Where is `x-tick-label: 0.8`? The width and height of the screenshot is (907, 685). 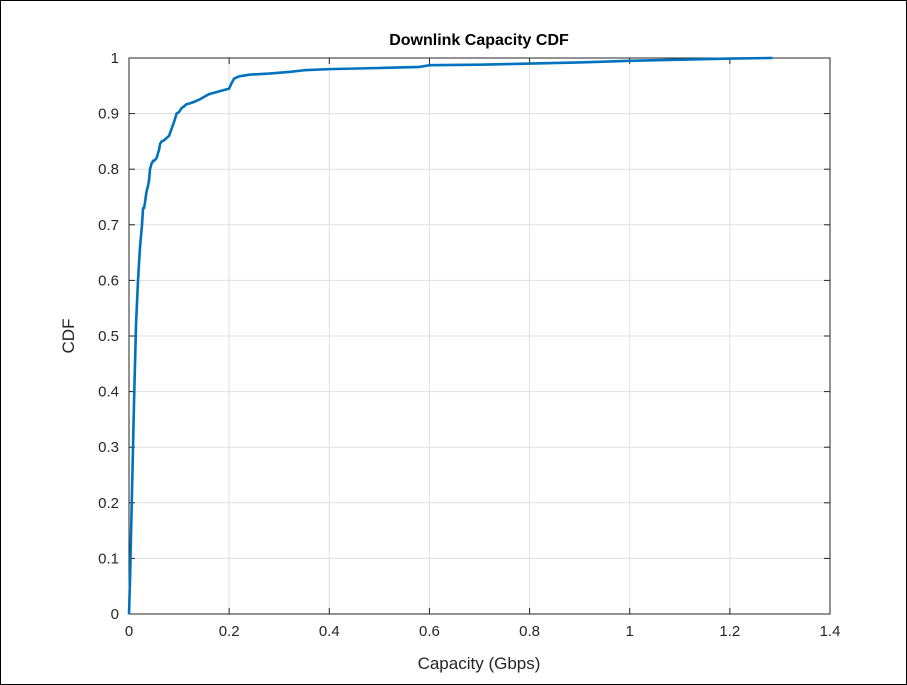 x-tick-label: 0.8 is located at coordinates (529, 631).